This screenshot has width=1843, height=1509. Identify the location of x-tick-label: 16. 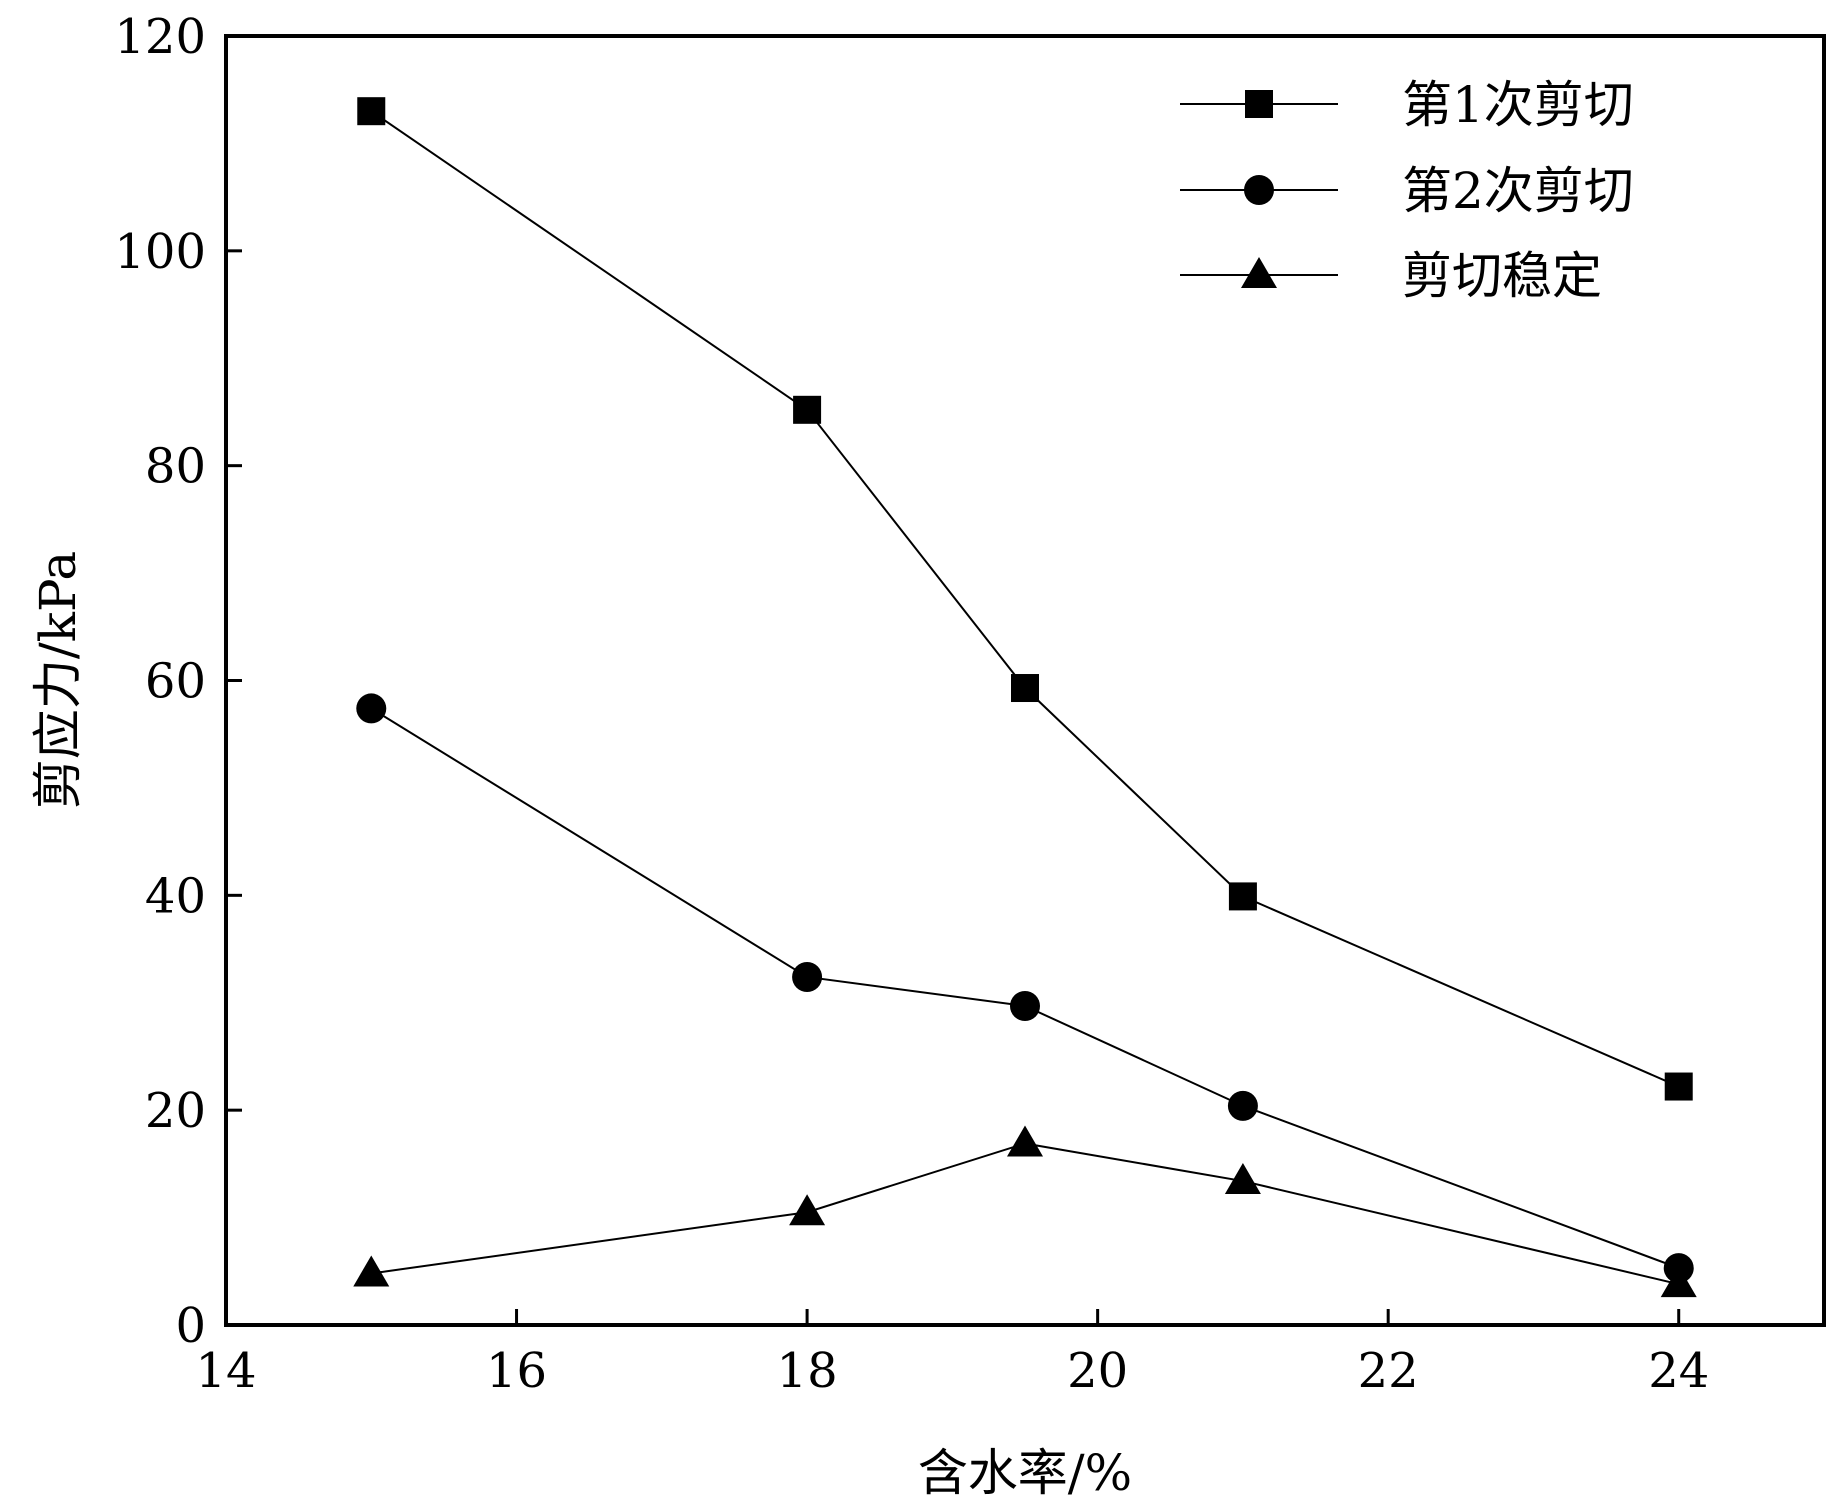
(516, 1371).